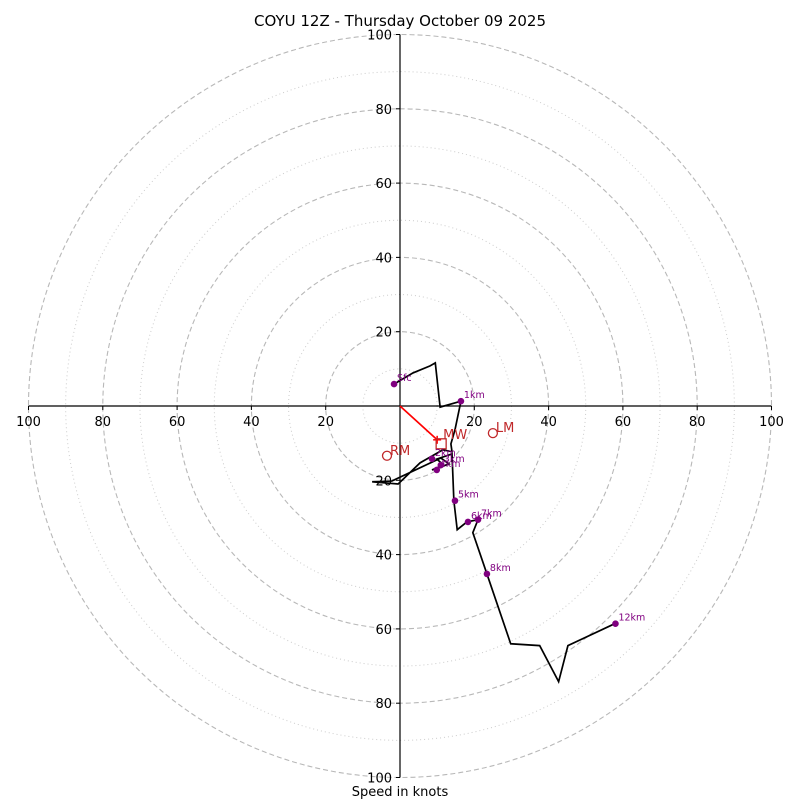 The image size is (800, 800). I want to click on hodograph-line, so click(494, 522).